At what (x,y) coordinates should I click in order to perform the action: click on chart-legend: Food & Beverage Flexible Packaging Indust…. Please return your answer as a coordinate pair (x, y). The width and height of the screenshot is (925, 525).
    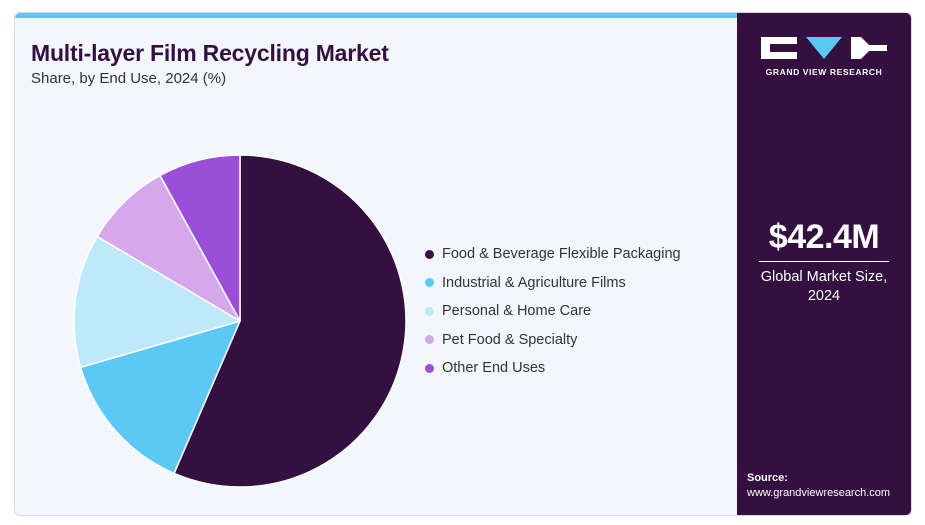
    Looking at the image, I should click on (553, 311).